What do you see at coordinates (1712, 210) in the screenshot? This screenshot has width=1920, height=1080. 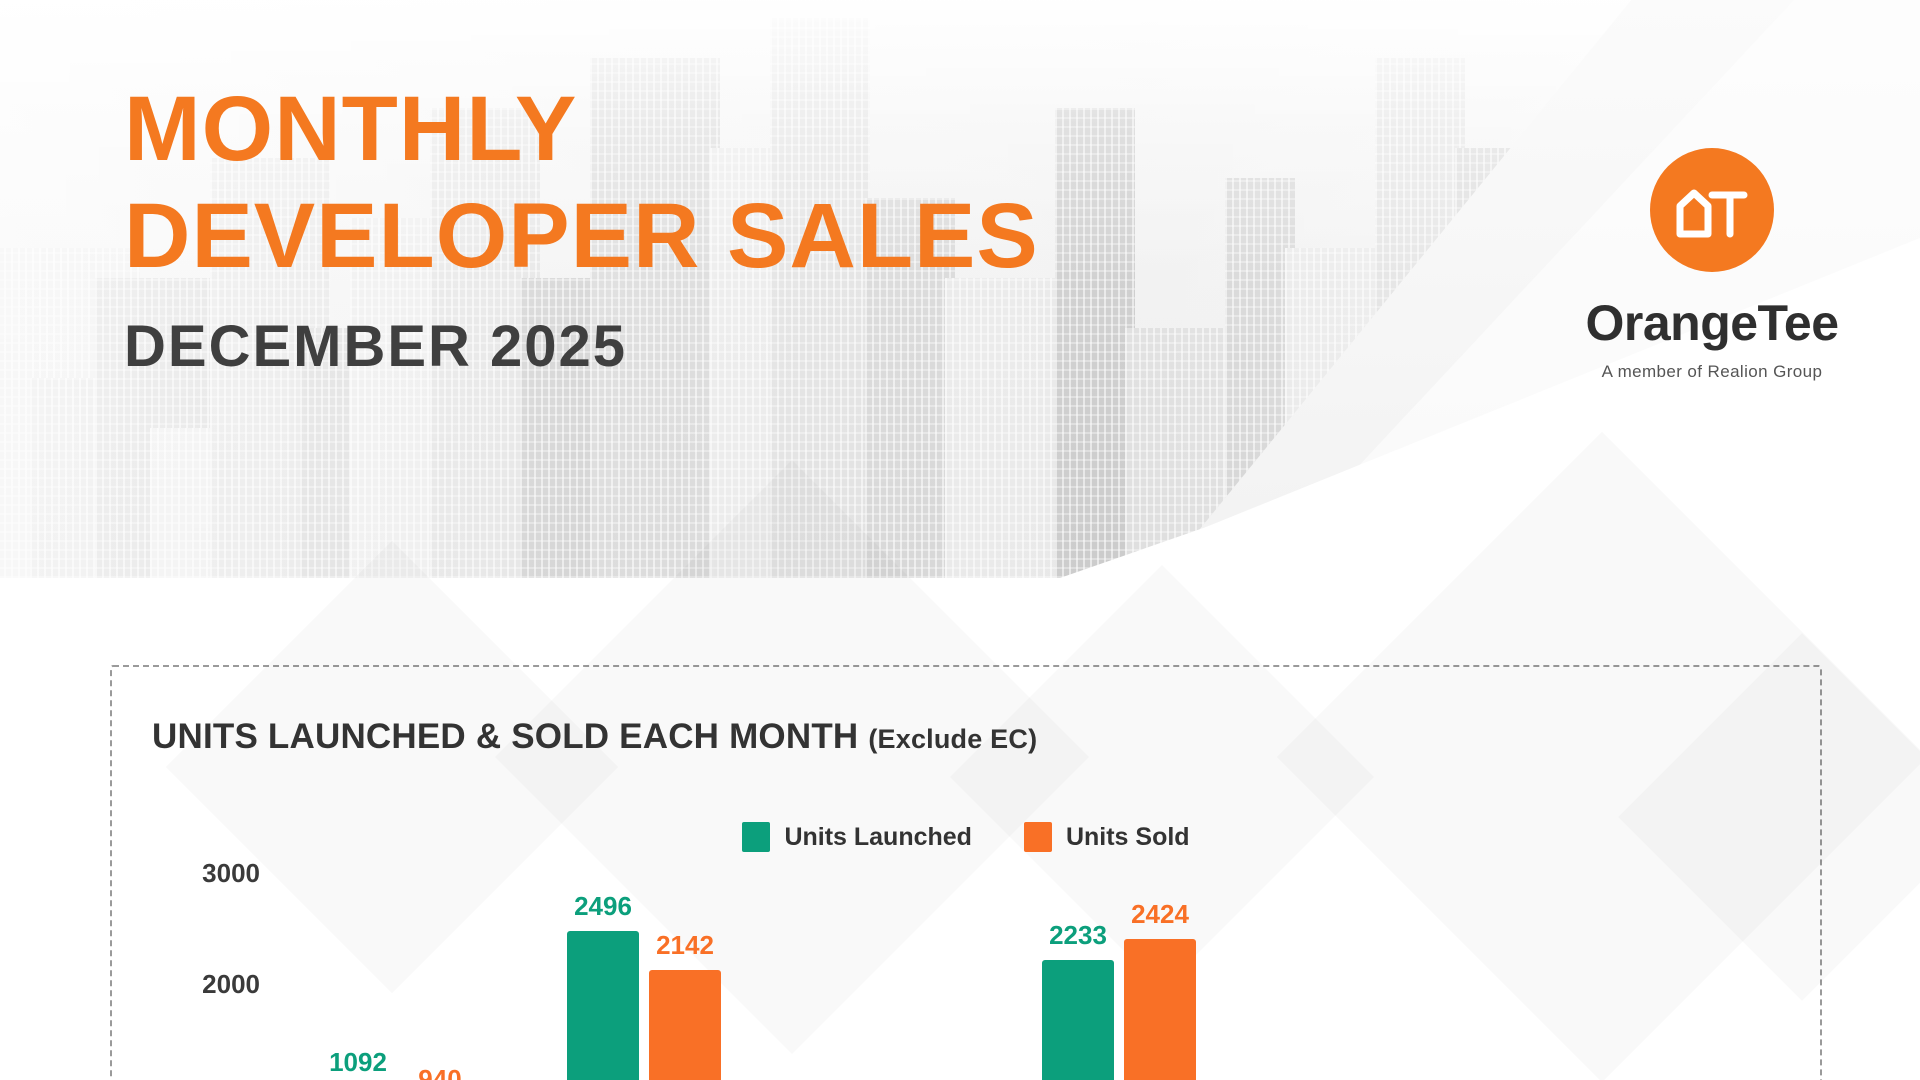 I see `ot-monogram-icon` at bounding box center [1712, 210].